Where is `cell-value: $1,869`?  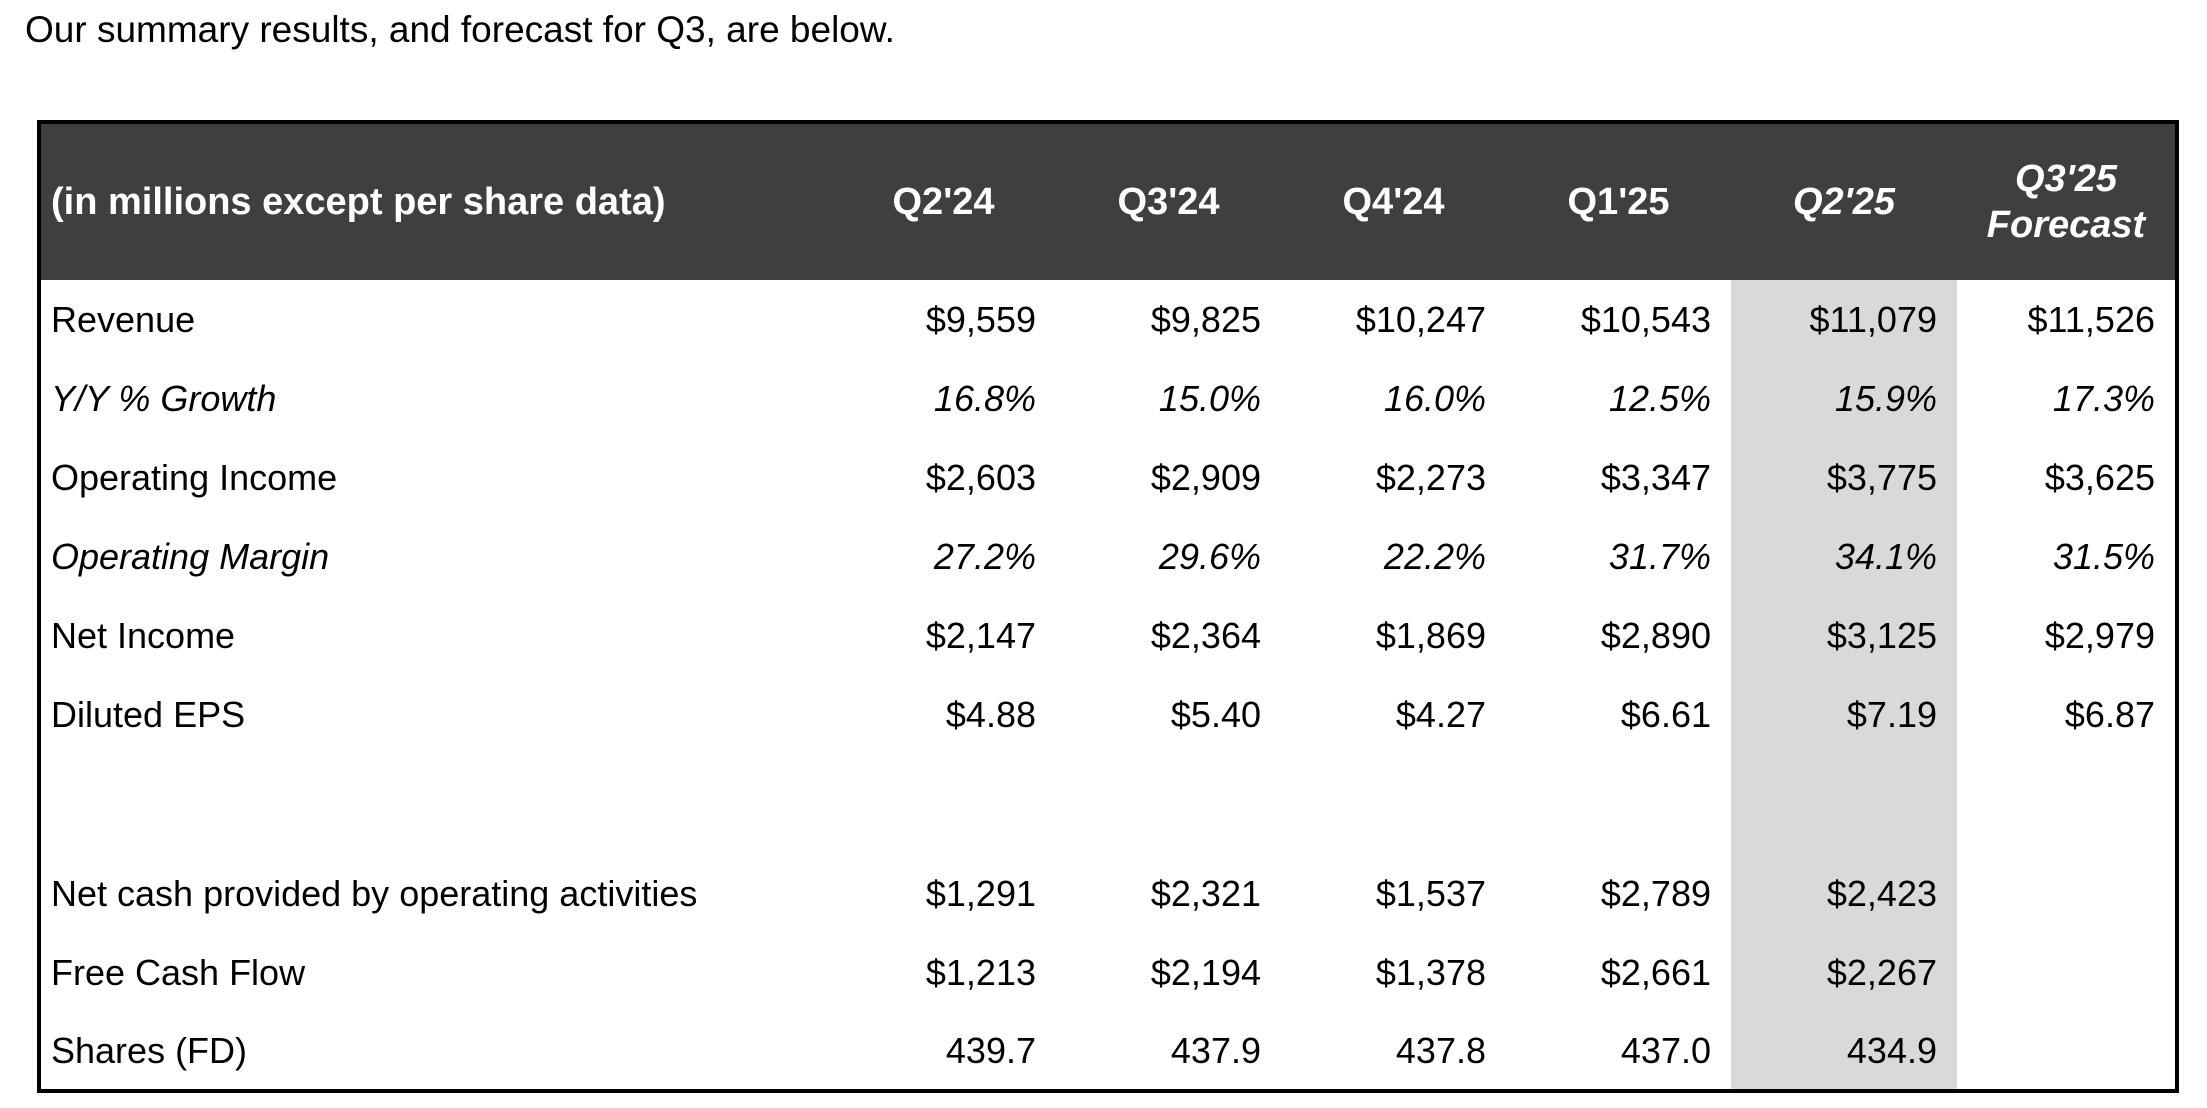 cell-value: $1,869 is located at coordinates (1430, 635).